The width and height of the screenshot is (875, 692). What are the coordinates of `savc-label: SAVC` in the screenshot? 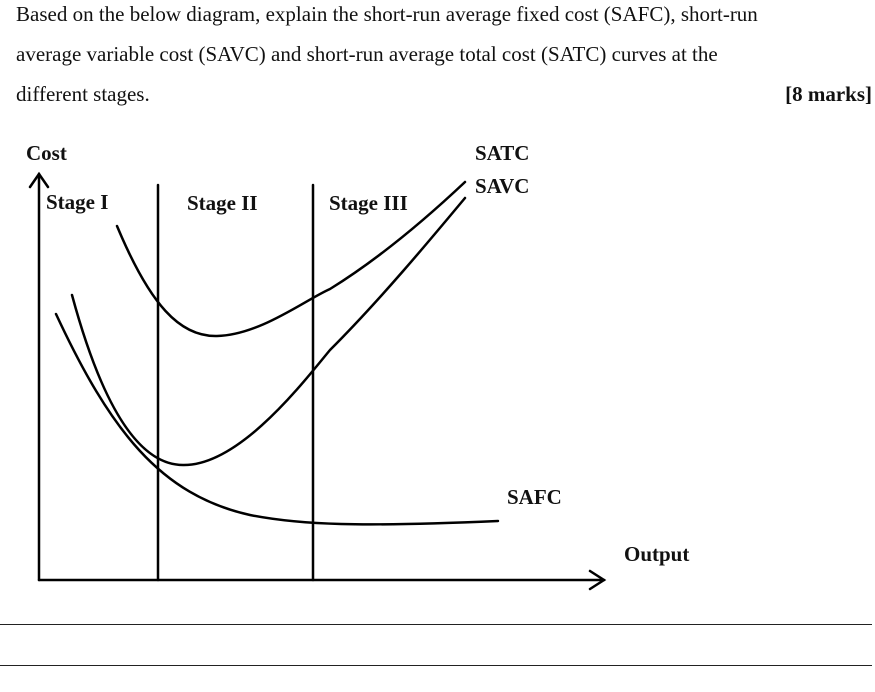 It's located at (502, 186).